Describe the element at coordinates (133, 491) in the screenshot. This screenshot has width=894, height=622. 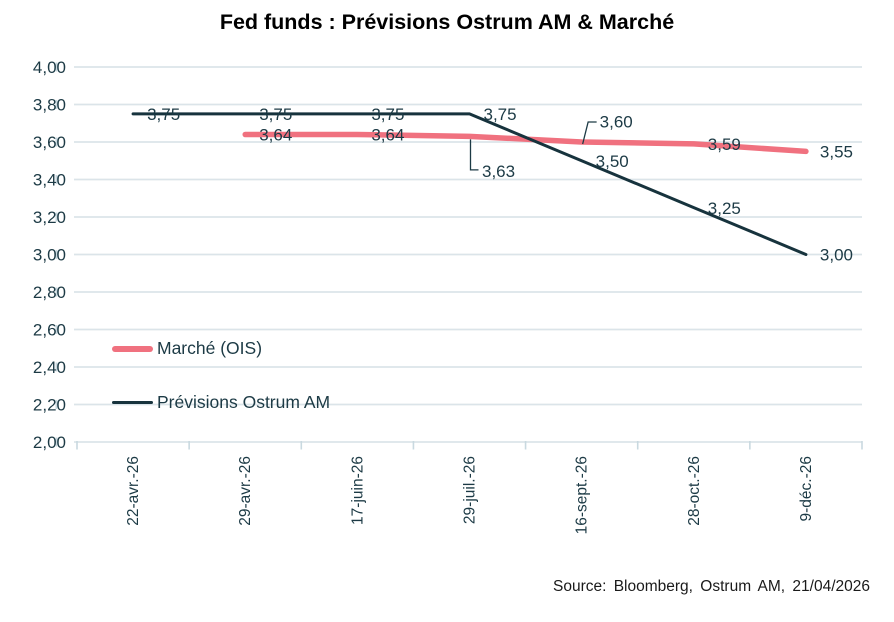
I see `x-tick-label: 22-avr.-26` at that location.